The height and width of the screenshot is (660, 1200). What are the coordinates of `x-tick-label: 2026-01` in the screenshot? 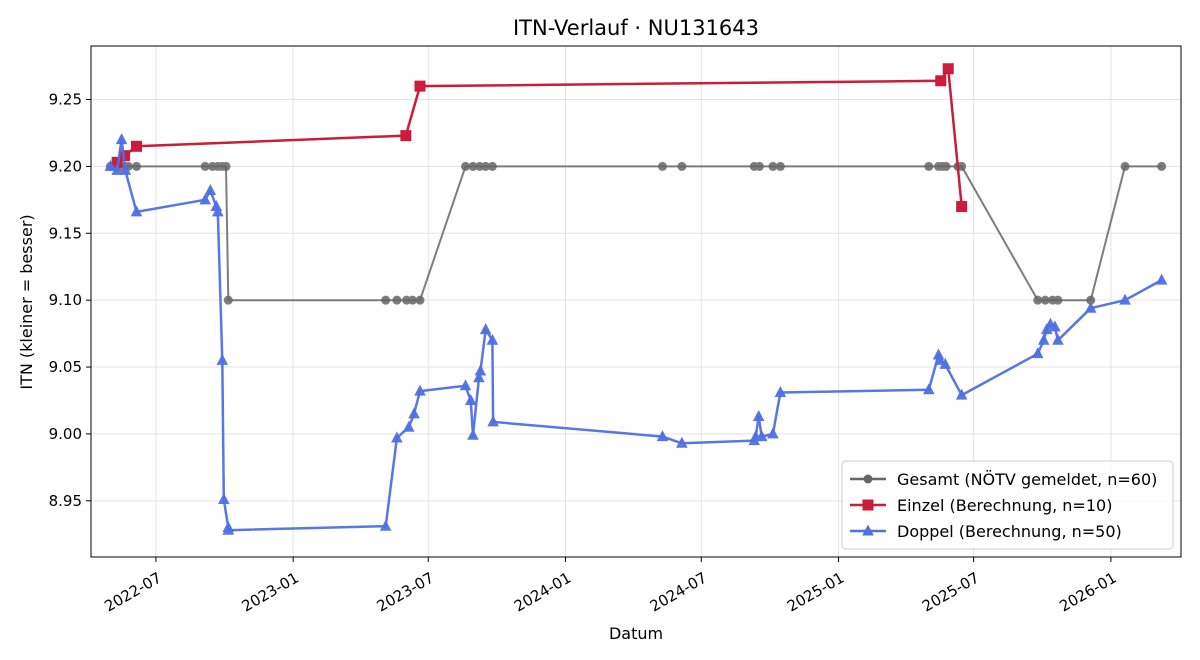 It's located at (1087, 592).